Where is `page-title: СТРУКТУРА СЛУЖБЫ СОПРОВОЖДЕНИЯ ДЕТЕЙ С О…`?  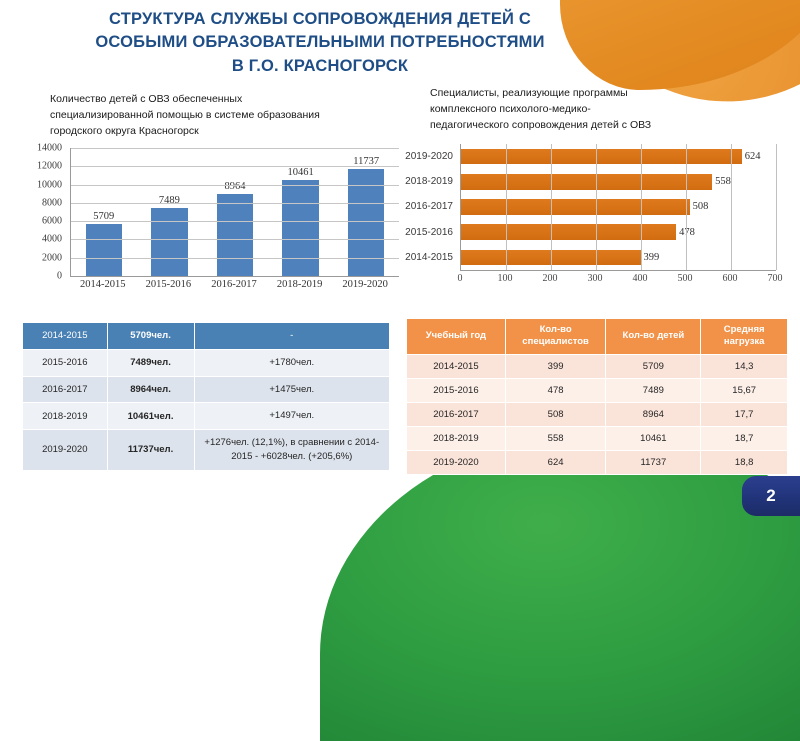
page-title: СТРУКТУРА СЛУЖБЫ СОПРОВОЖДЕНИЯ ДЕТЕЙ С О… is located at coordinates (320, 43).